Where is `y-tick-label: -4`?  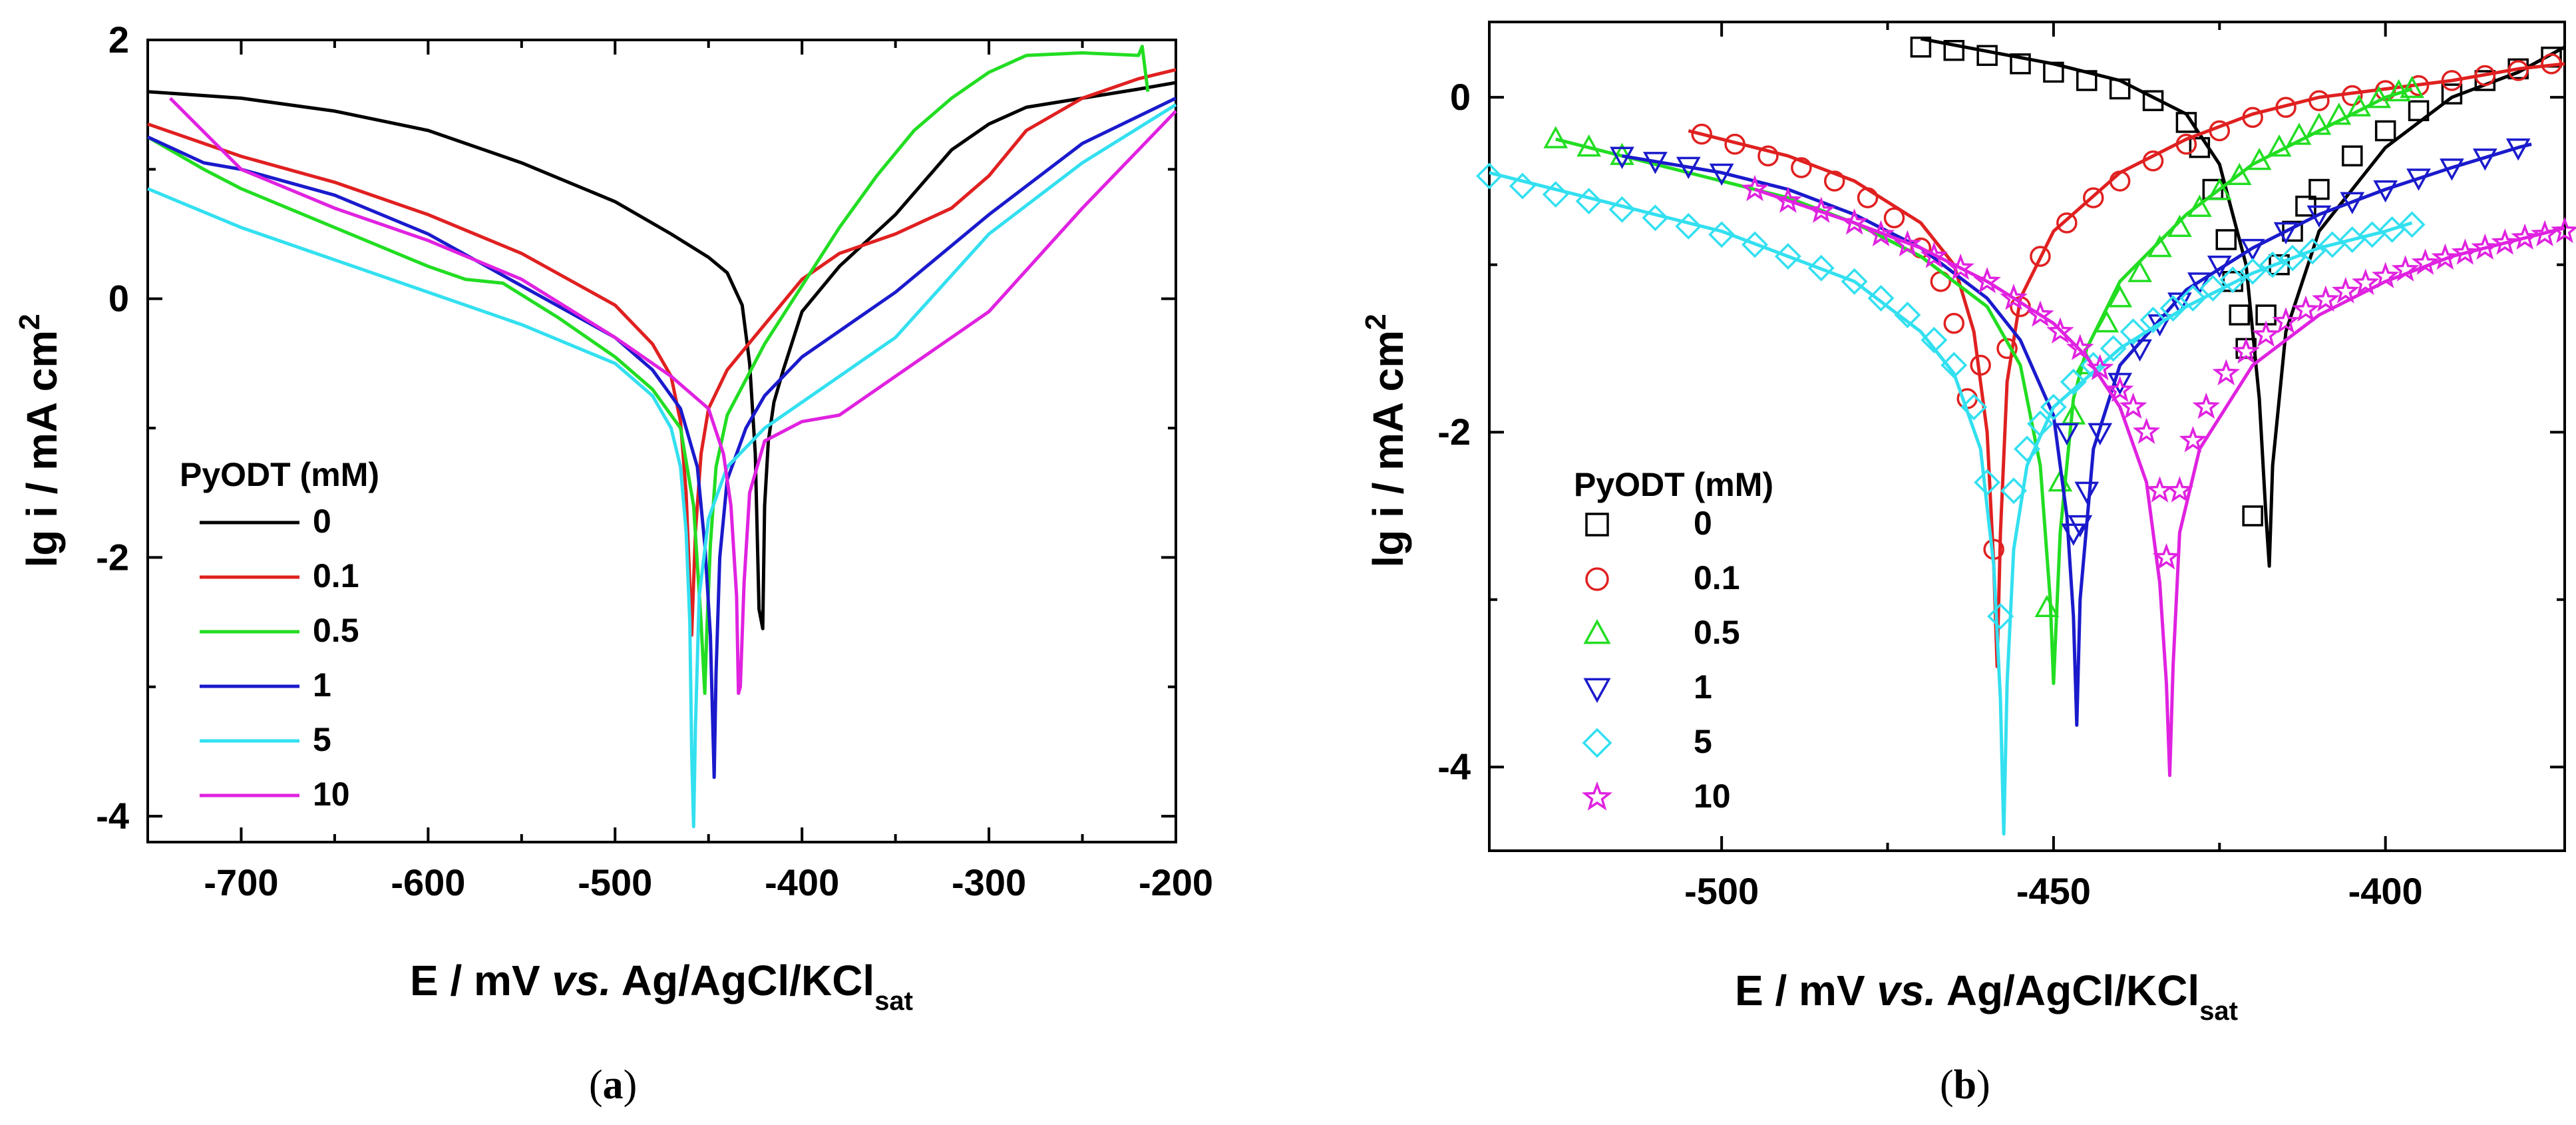
y-tick-label: -4 is located at coordinates (1454, 767).